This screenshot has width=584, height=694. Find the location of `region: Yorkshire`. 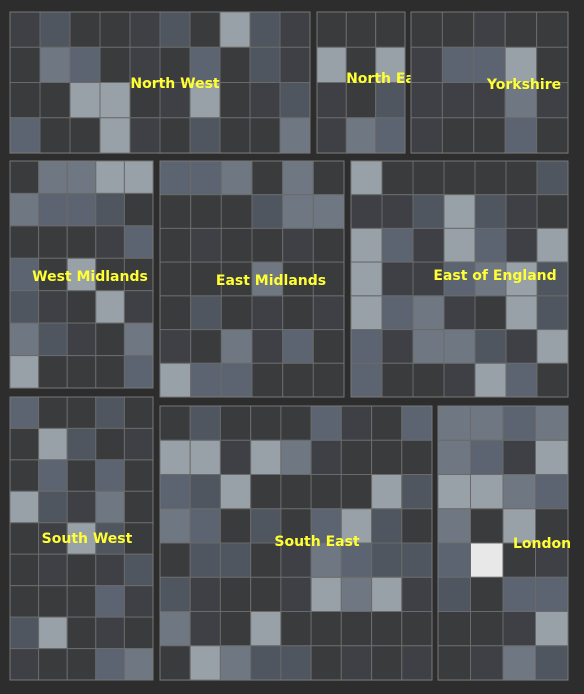

region: Yorkshire is located at coordinates (489, 82).